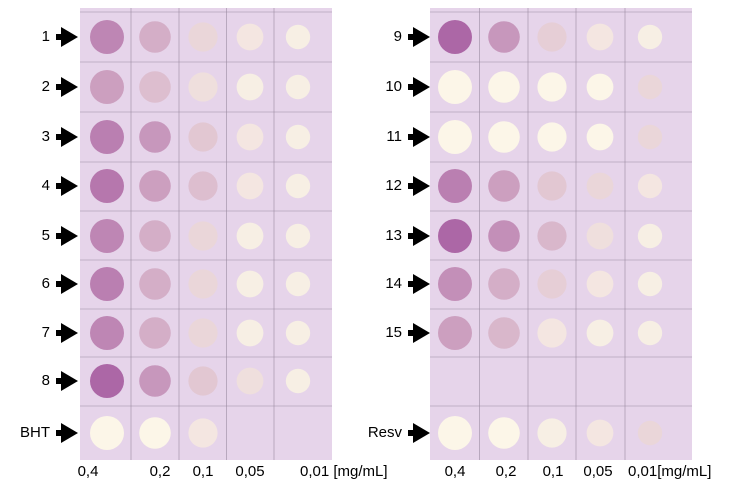  I want to click on concentration-label: 0,01 [mg/mL], so click(344, 471).